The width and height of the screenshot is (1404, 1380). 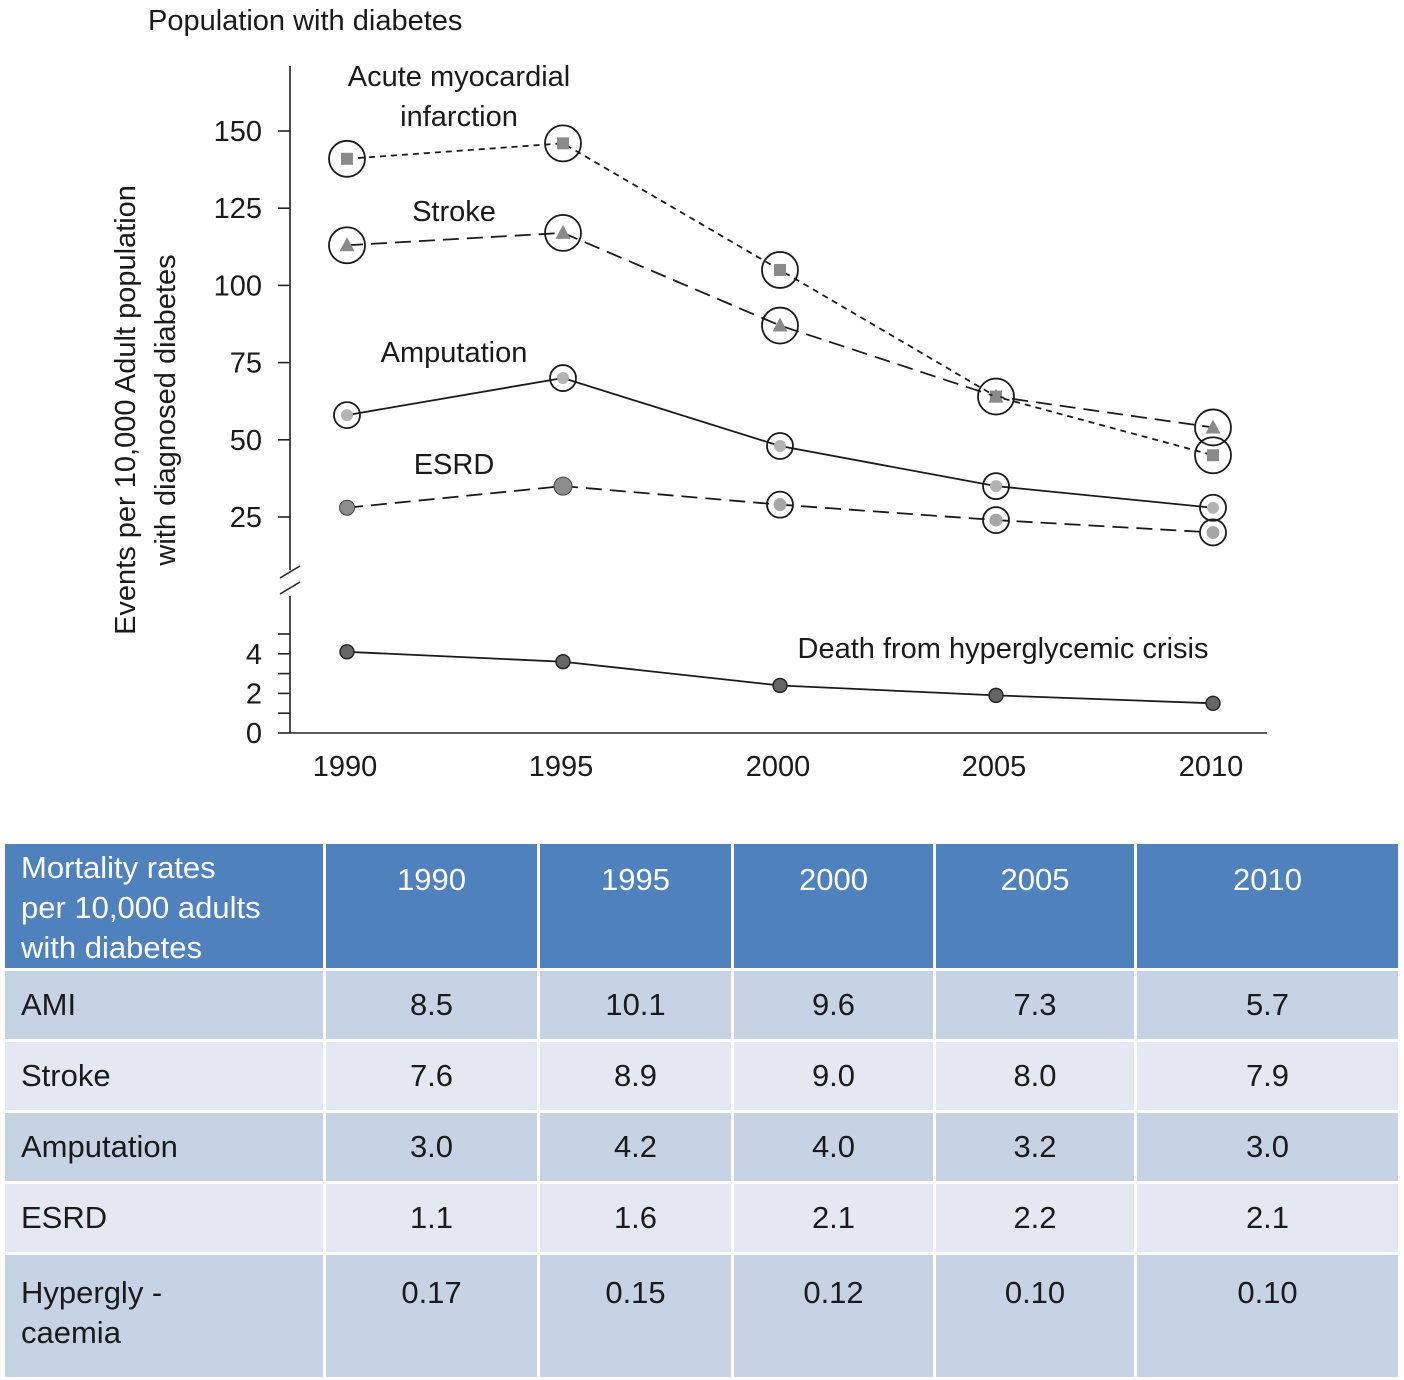 What do you see at coordinates (635, 1218) in the screenshot?
I see `table-cell: 1.6` at bounding box center [635, 1218].